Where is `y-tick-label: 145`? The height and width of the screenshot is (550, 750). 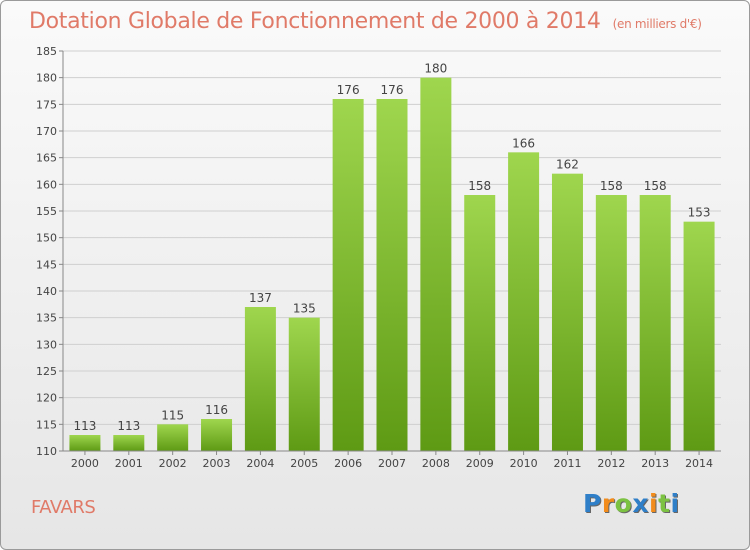
y-tick-label: 145 is located at coordinates (46, 264).